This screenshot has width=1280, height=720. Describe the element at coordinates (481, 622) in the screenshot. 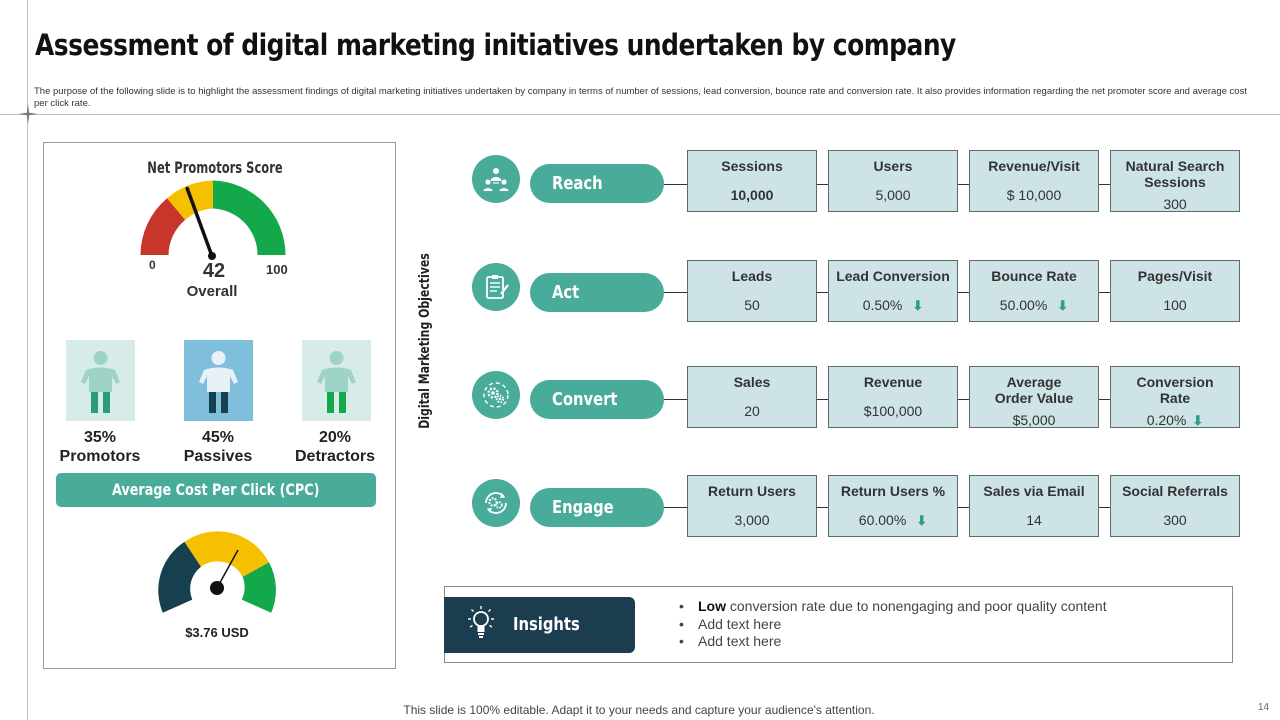

I see `lightbulb-idea-icon` at that location.